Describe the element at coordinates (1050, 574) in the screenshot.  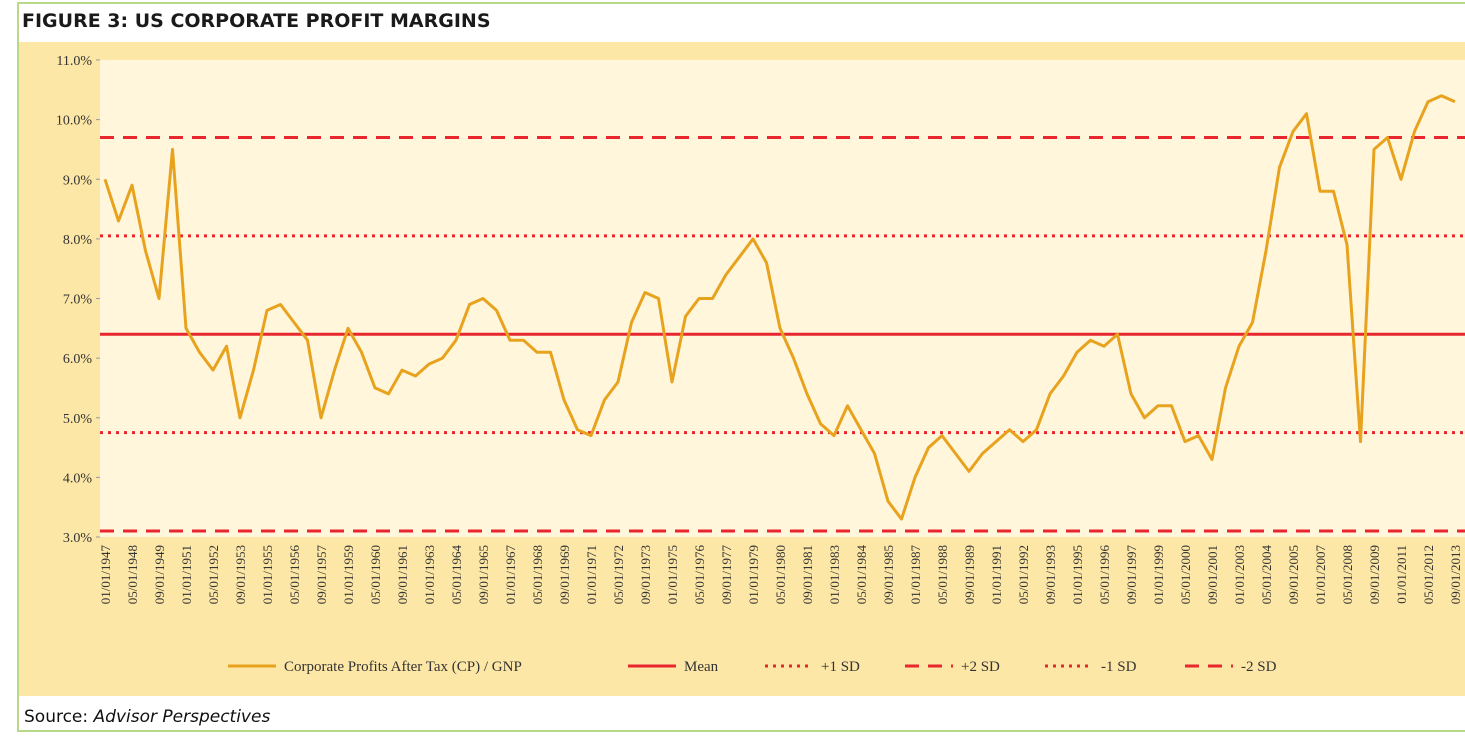
I see `x-tick-label: 09/01/1993` at that location.